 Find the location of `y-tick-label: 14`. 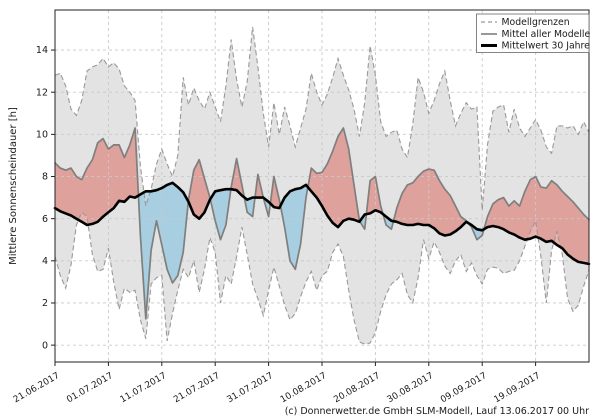

y-tick-label: 14 is located at coordinates (42, 50).